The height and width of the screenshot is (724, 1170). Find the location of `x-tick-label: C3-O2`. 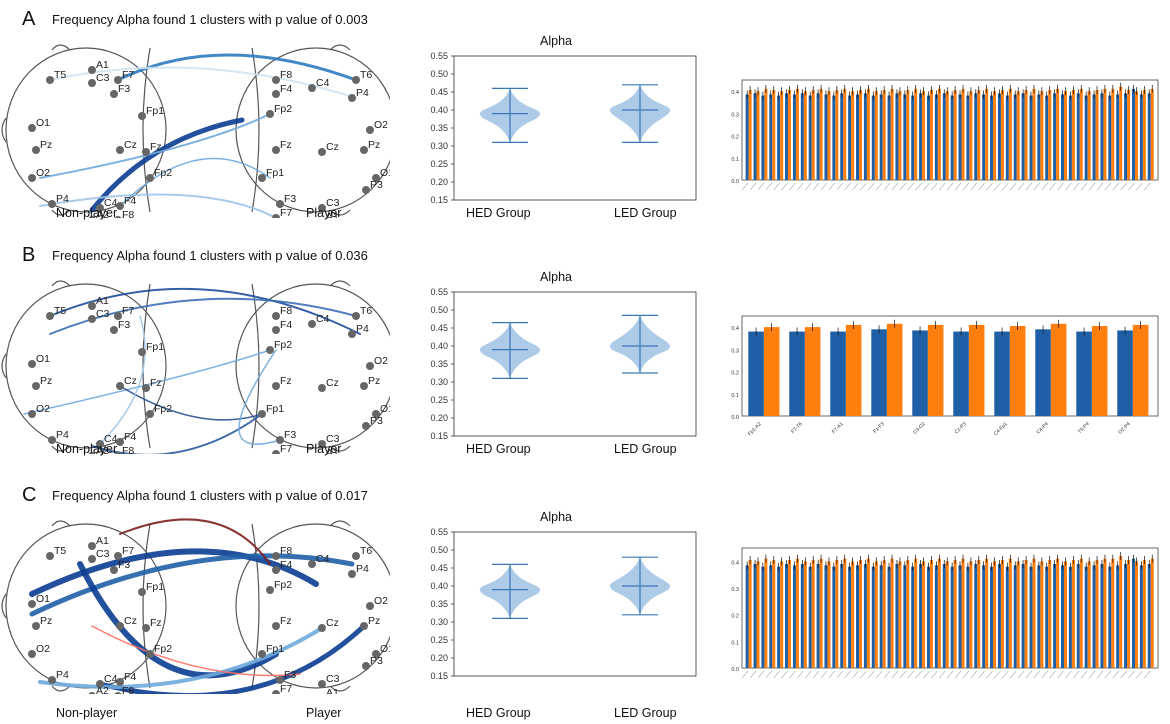

x-tick-label: C3-O2 is located at coordinates (919, 428).